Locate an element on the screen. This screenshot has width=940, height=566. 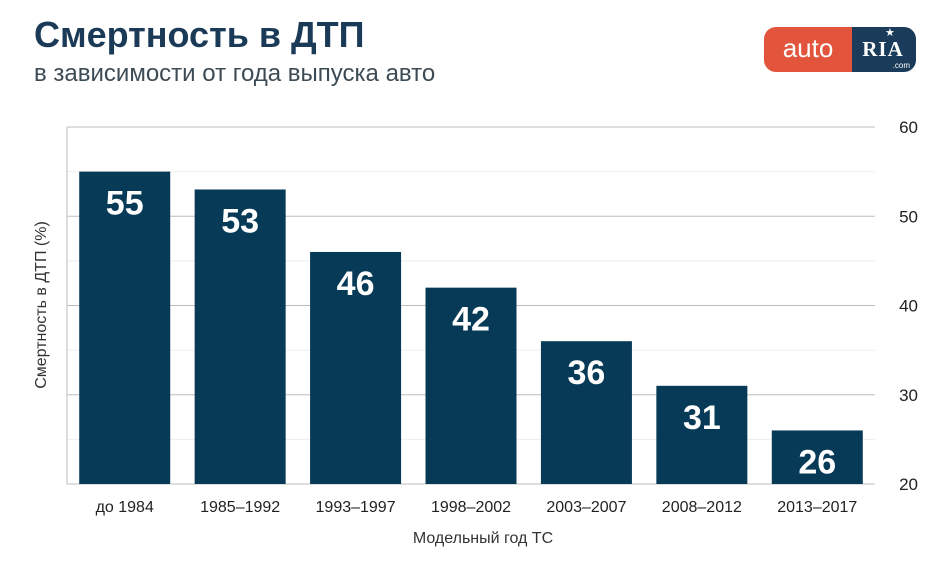
logo-ria-text: RIA is located at coordinates (883, 49).